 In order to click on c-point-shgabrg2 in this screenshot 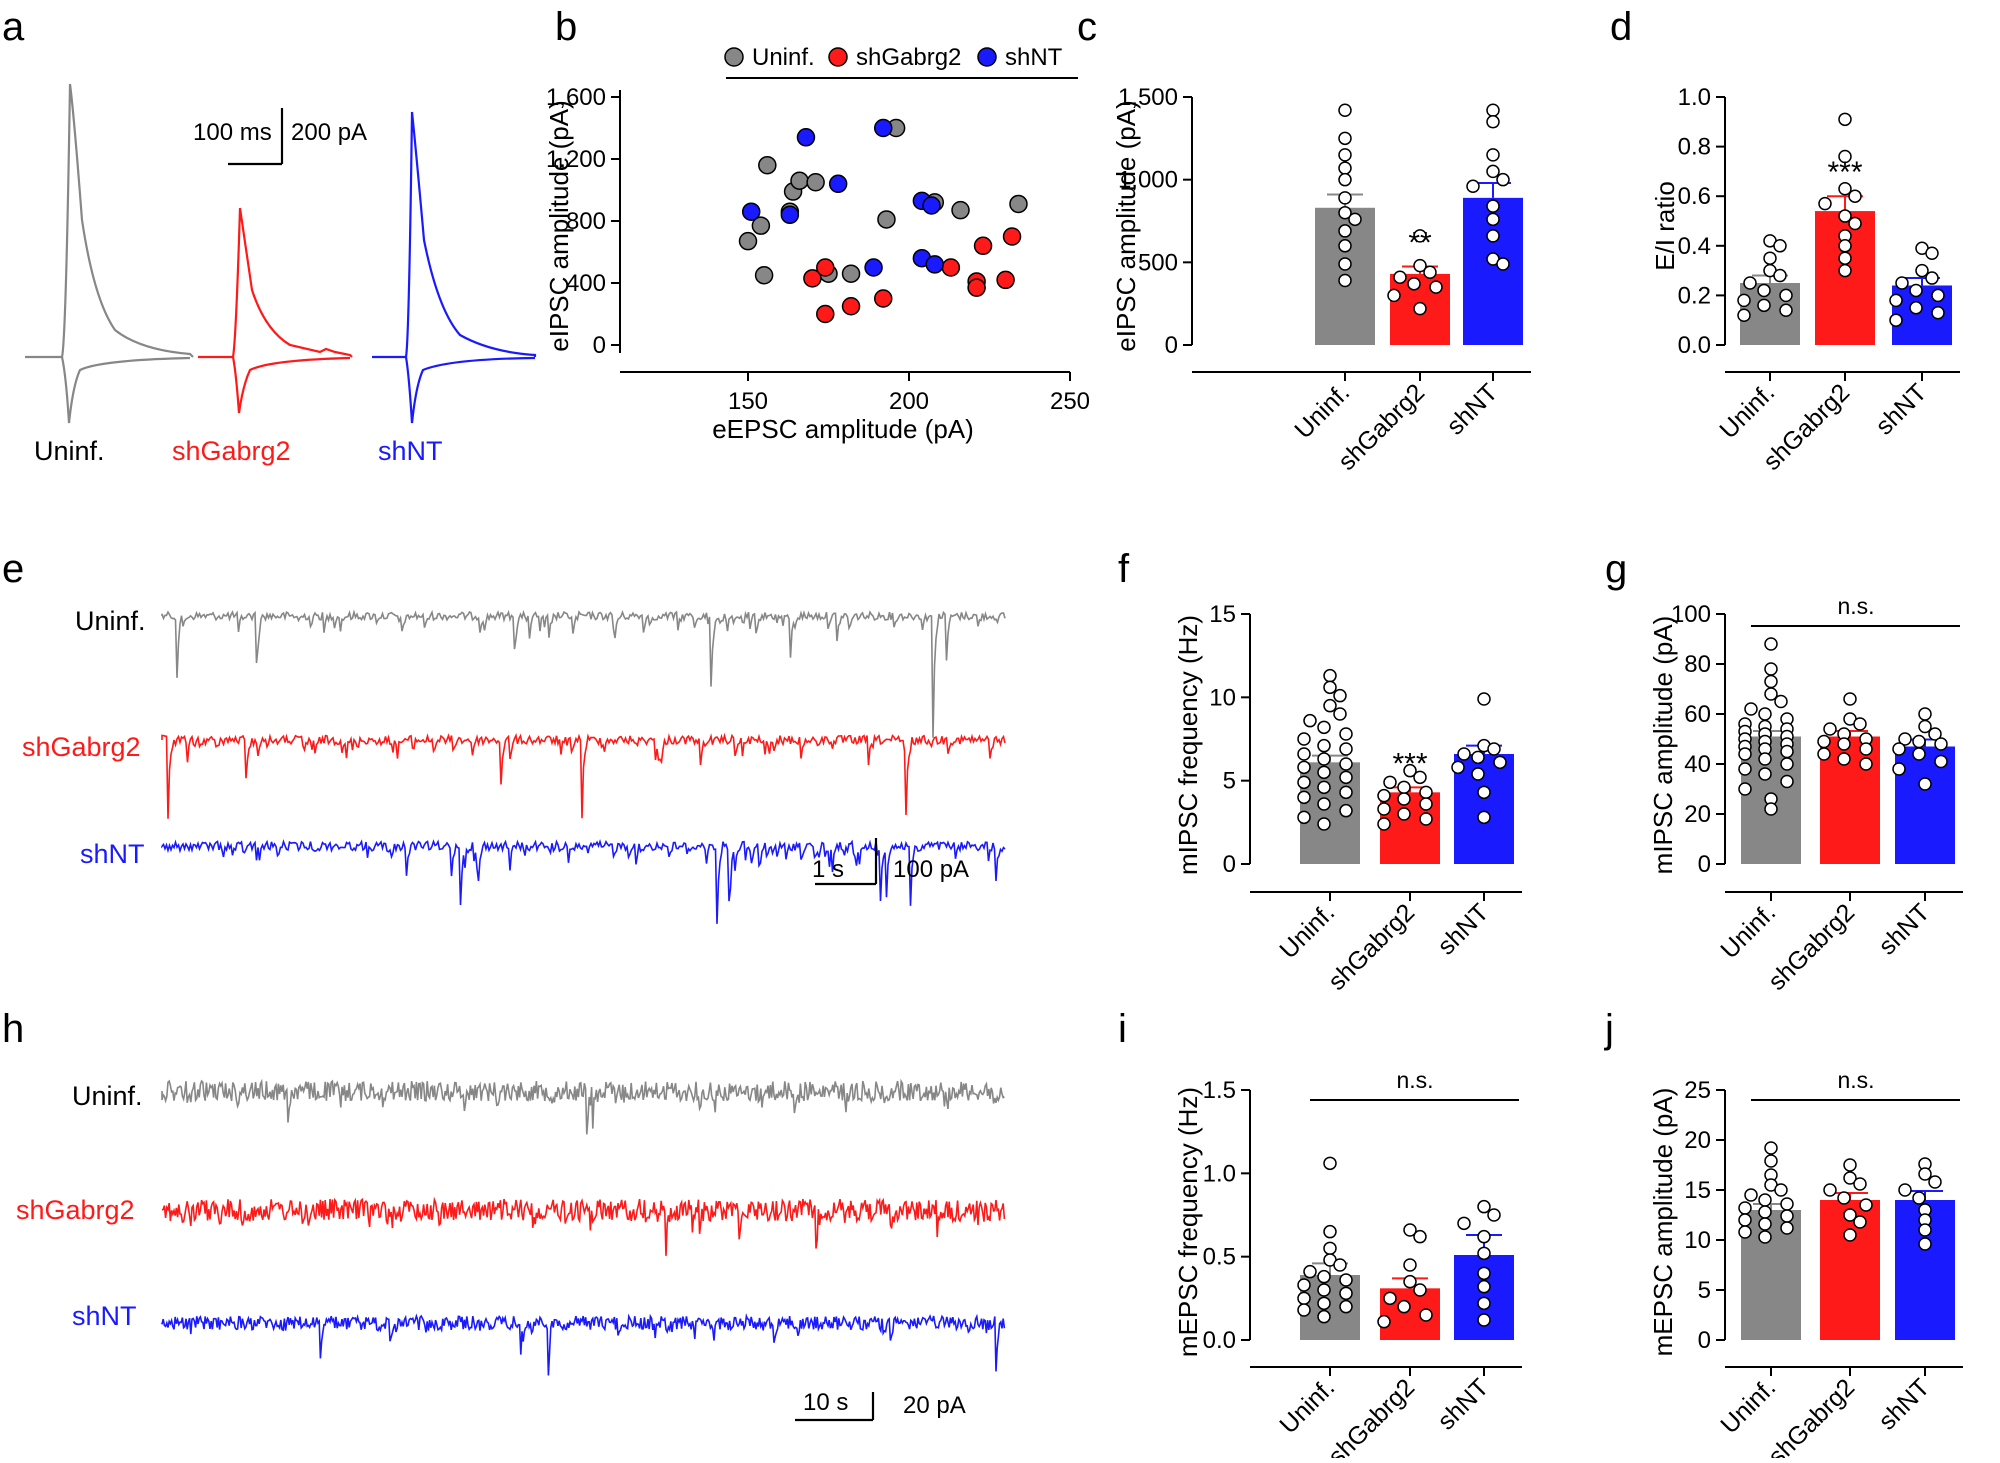, I will do `click(1420, 308)`.